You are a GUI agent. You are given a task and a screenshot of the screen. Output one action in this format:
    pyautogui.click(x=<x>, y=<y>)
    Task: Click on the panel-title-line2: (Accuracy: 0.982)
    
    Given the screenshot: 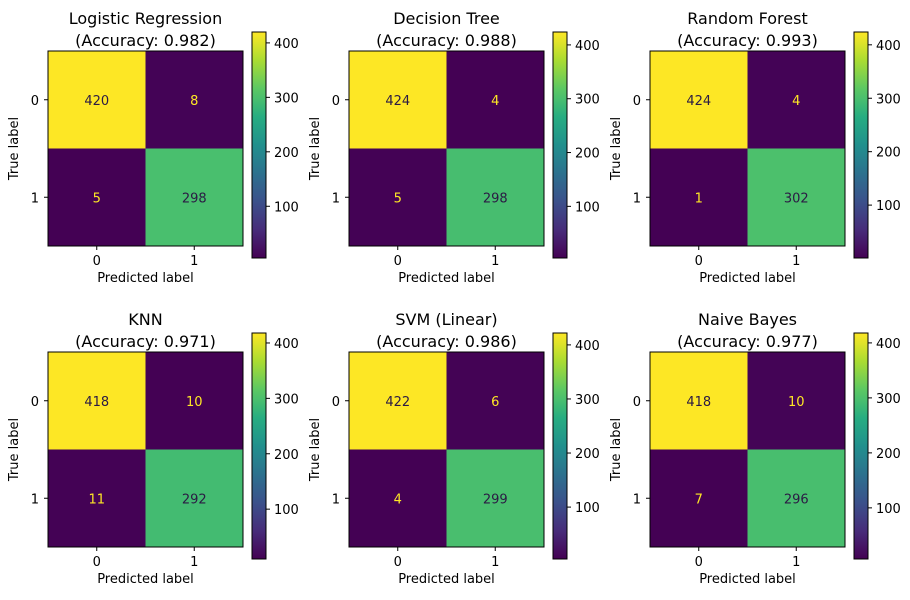 What is the action you would take?
    pyautogui.click(x=145, y=40)
    